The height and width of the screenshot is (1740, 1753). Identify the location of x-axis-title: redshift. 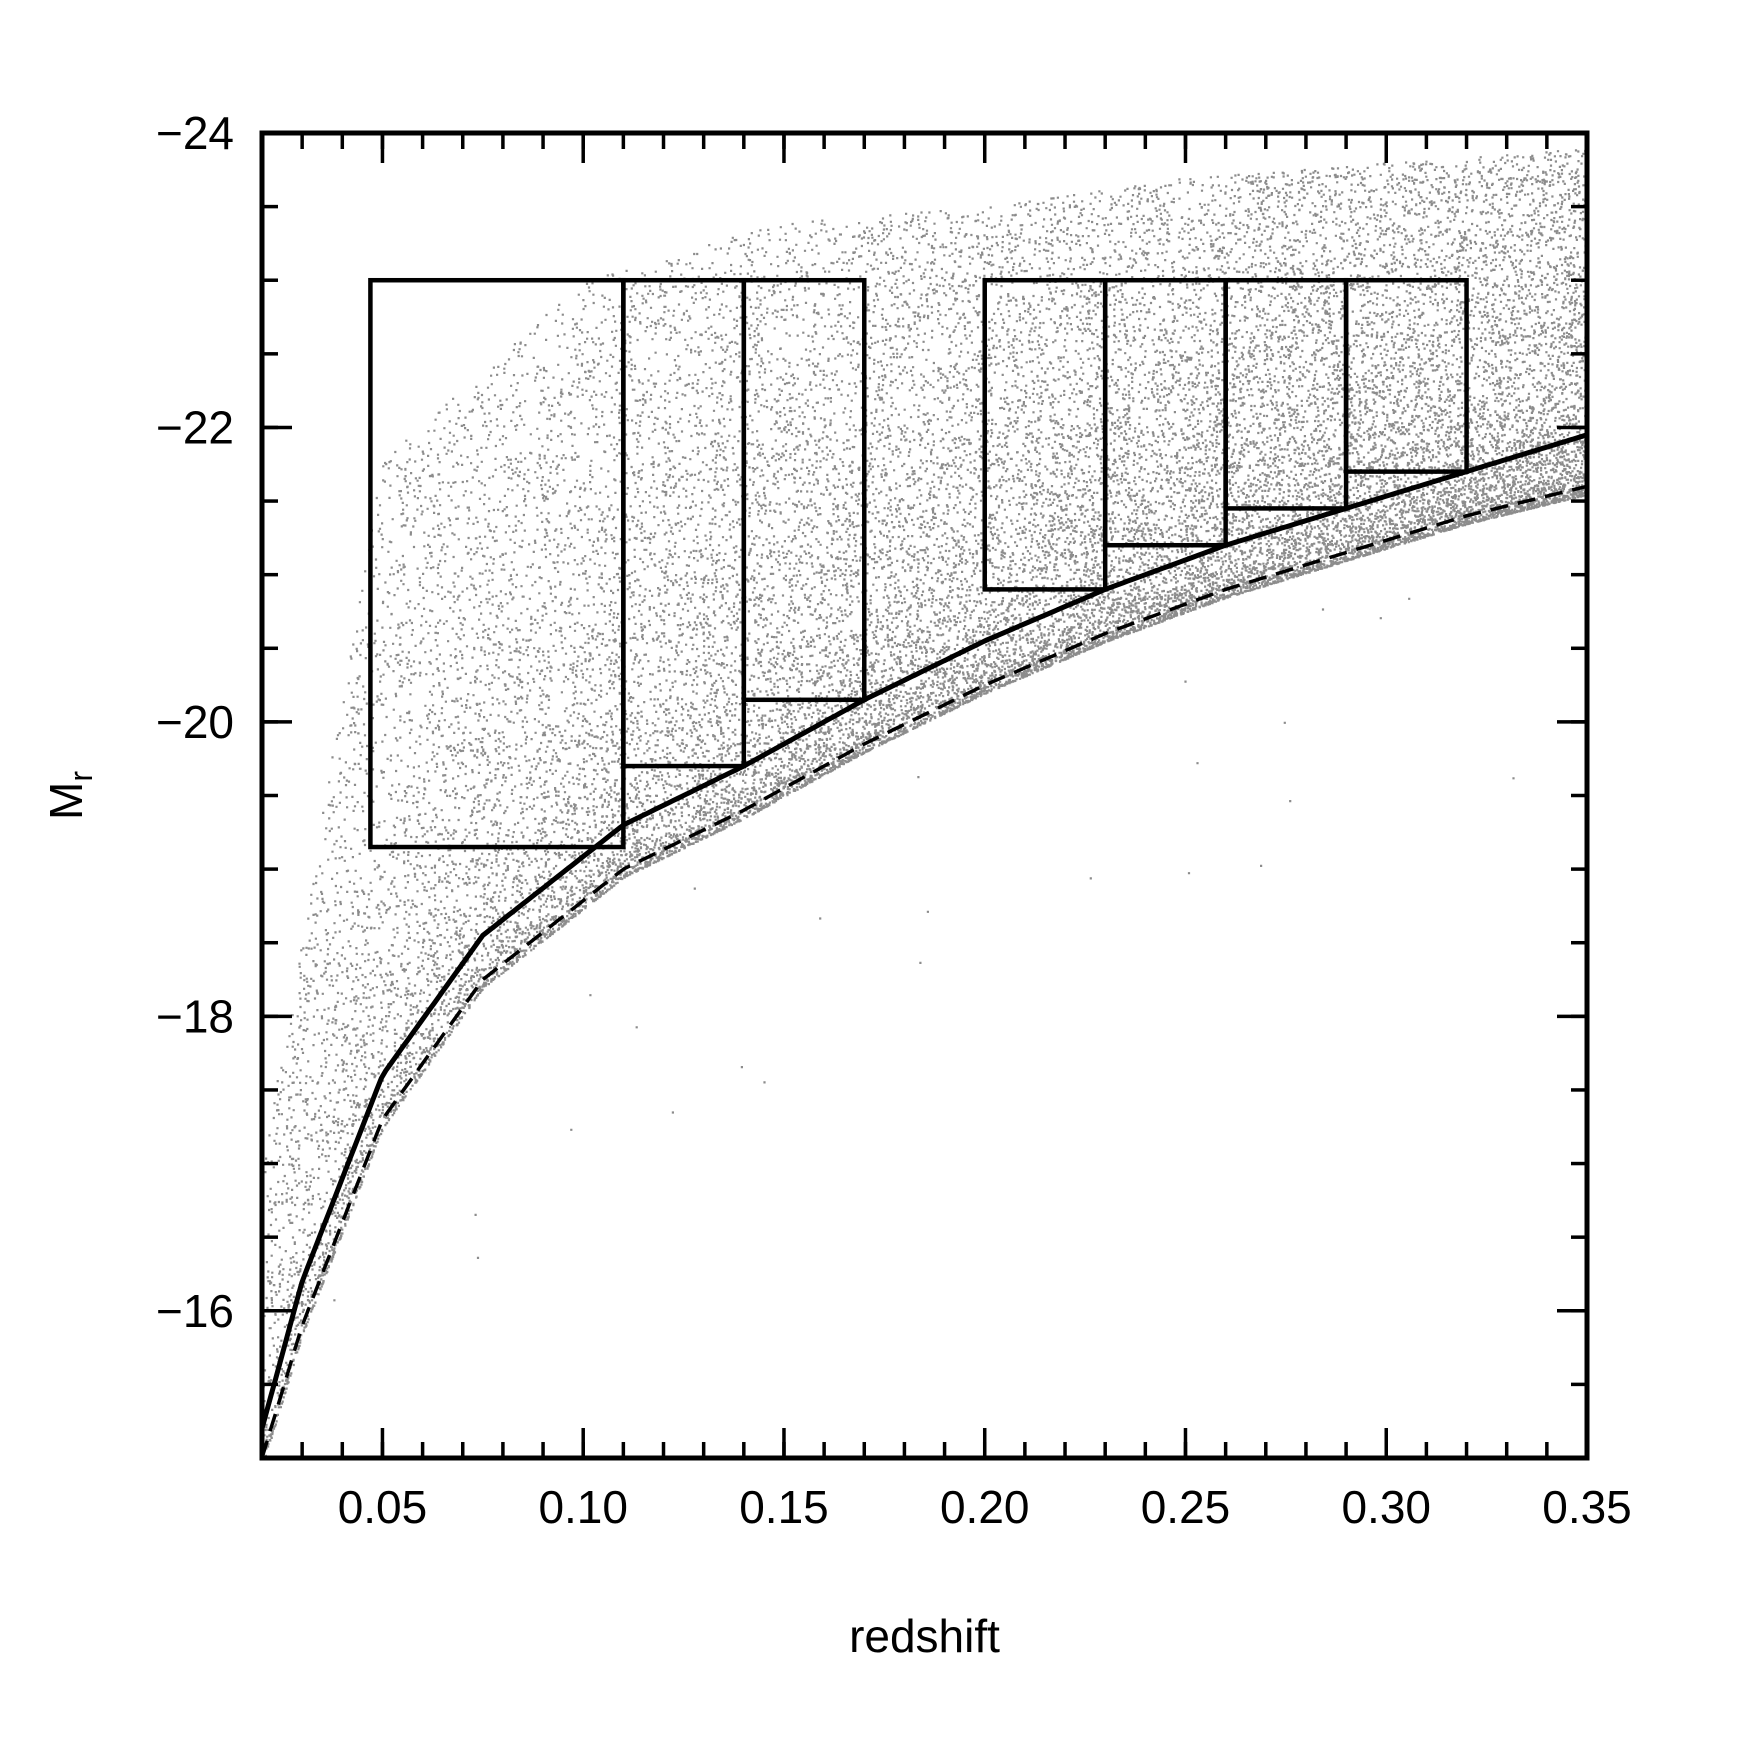
(924, 1636).